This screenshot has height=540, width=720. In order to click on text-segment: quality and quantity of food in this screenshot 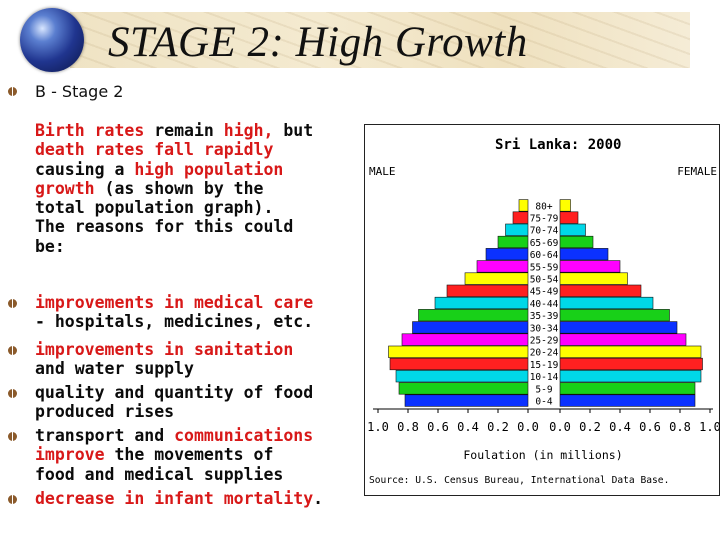, I will do `click(174, 392)`.